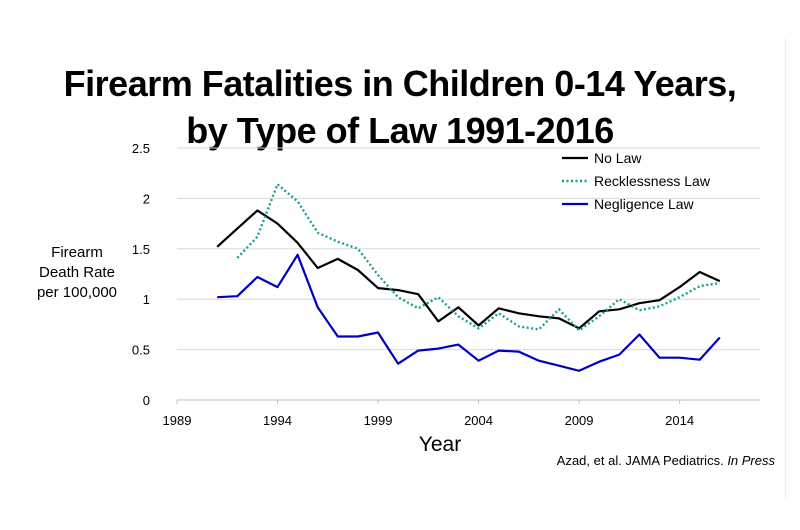 Image resolution: width=800 pixels, height=530 pixels. What do you see at coordinates (378, 420) in the screenshot?
I see `x-tick-label-2: 1999` at bounding box center [378, 420].